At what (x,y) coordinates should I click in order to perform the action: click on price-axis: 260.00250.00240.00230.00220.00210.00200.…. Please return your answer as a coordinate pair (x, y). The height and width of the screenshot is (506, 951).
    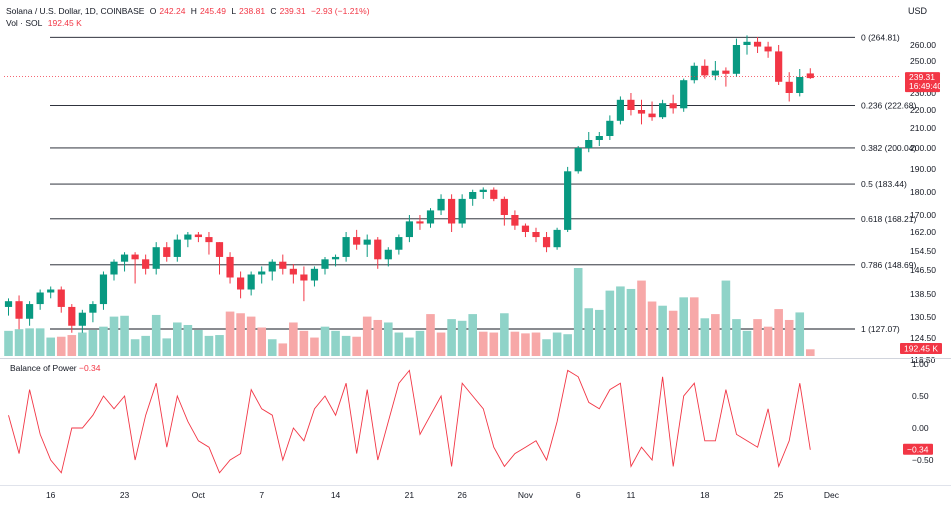
    Looking at the image, I should click on (921, 202).